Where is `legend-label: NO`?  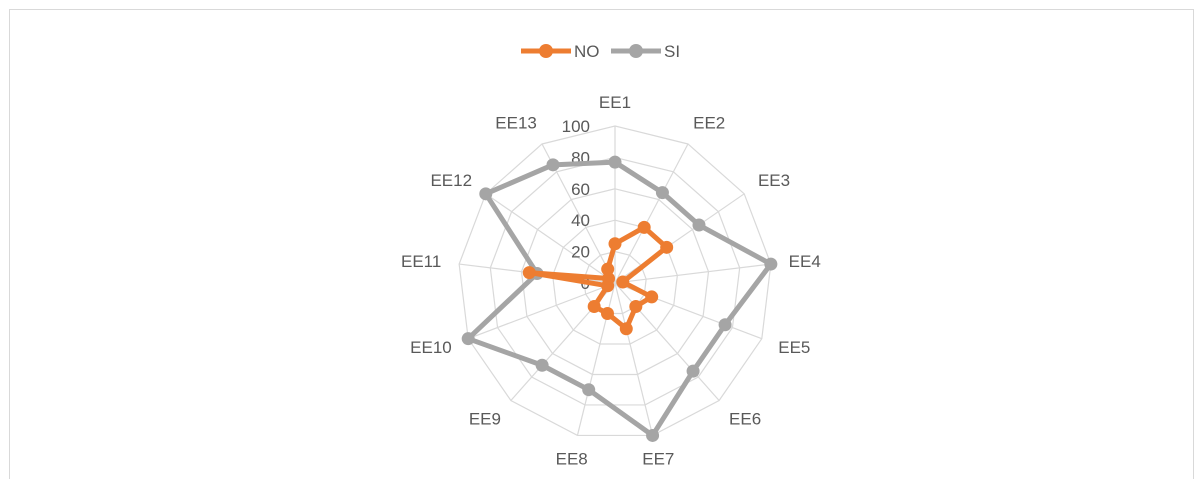 legend-label: NO is located at coordinates (587, 51).